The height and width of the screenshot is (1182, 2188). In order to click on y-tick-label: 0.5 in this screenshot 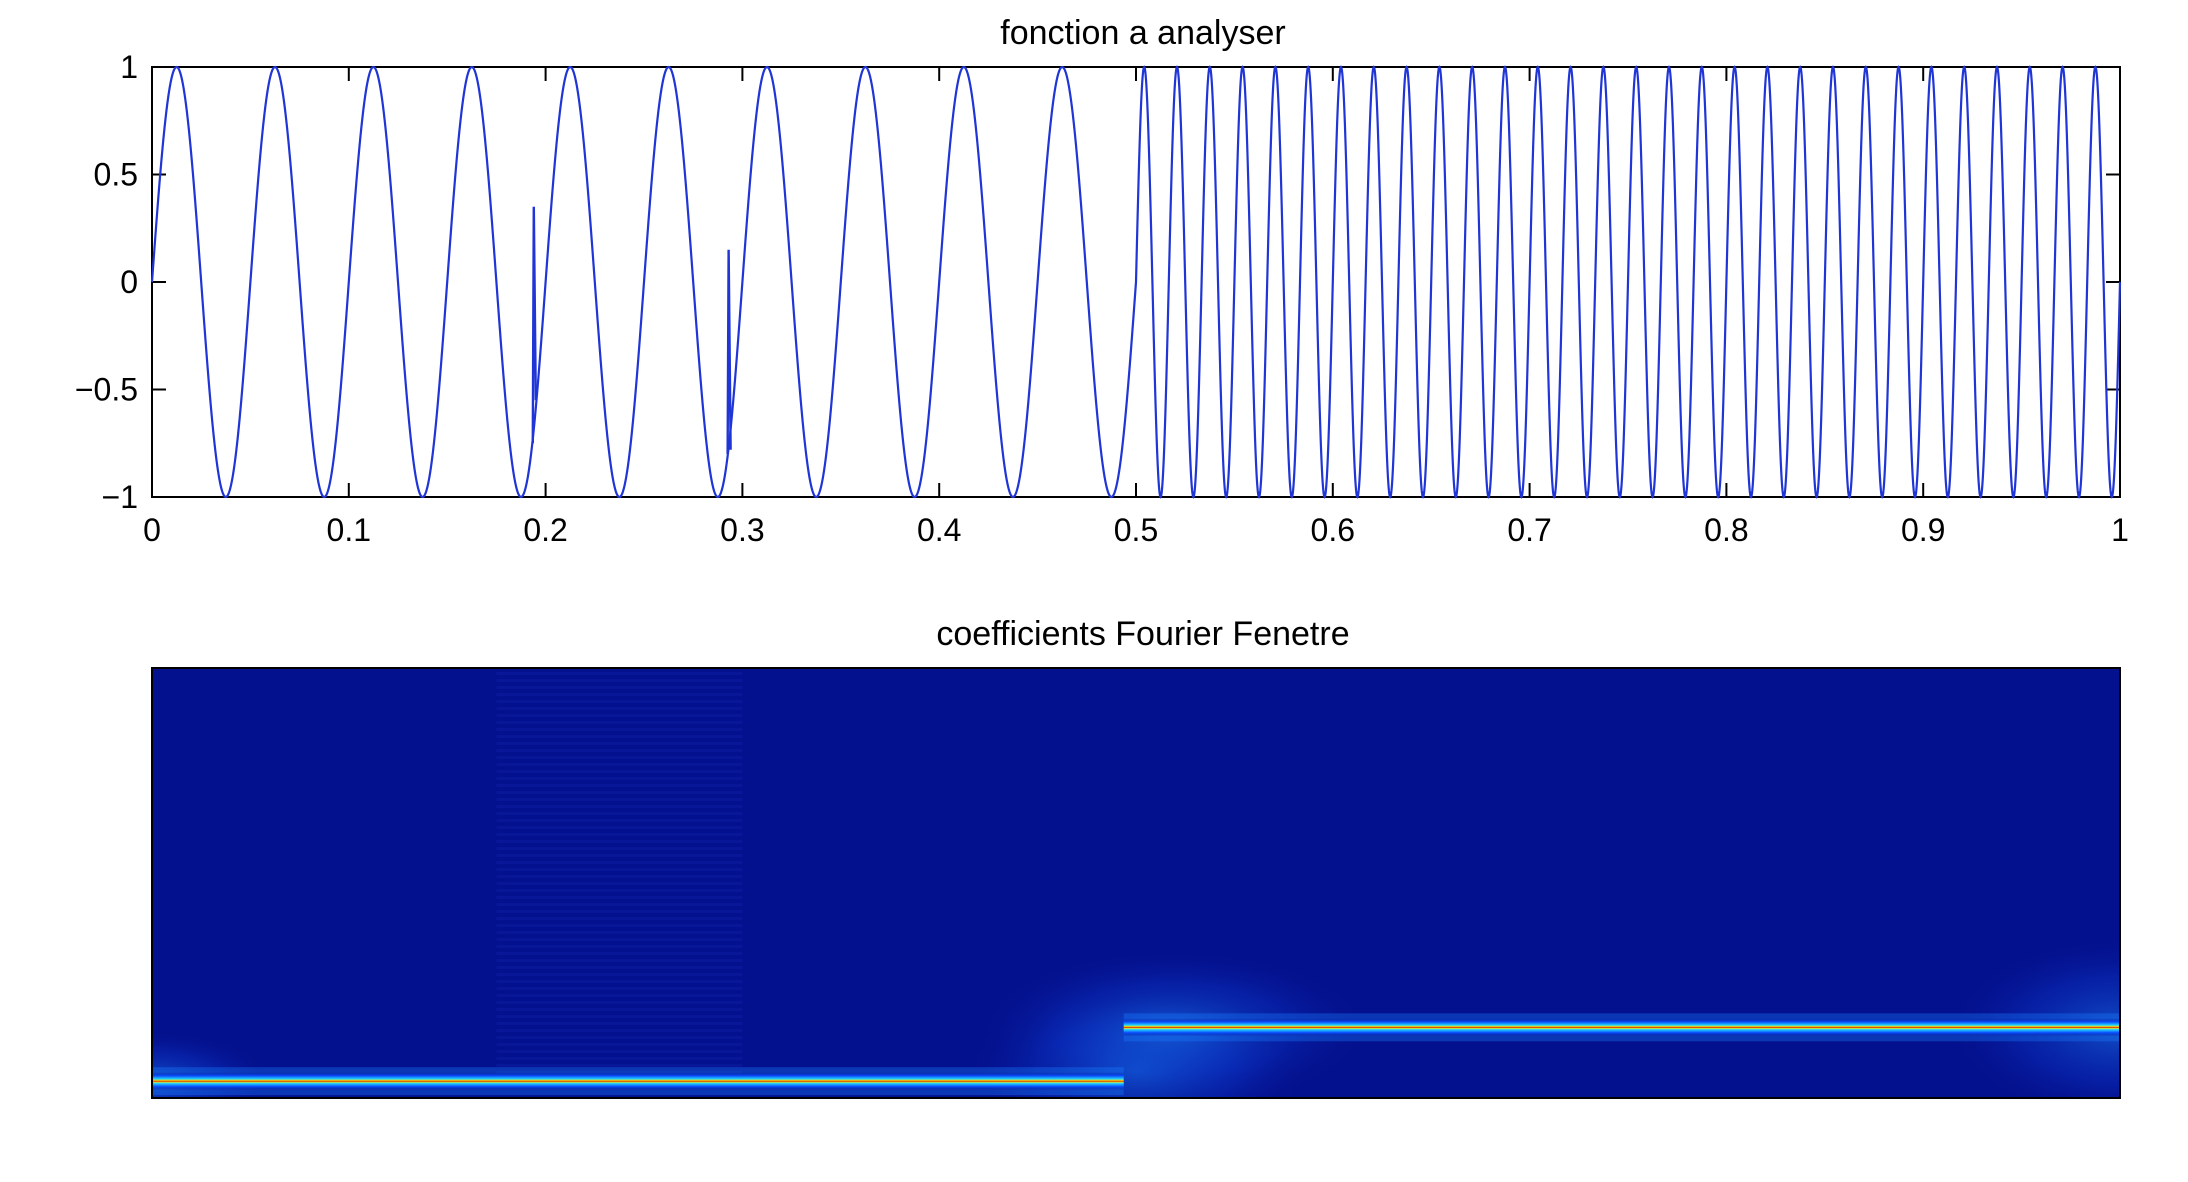, I will do `click(116, 175)`.